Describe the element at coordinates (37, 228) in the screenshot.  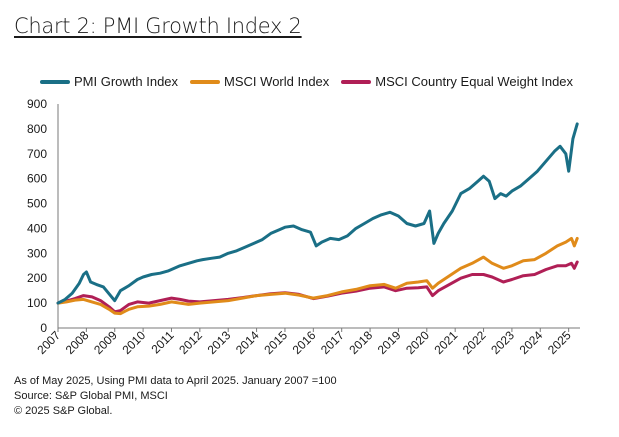
I see `y-tick-label: 400` at that location.